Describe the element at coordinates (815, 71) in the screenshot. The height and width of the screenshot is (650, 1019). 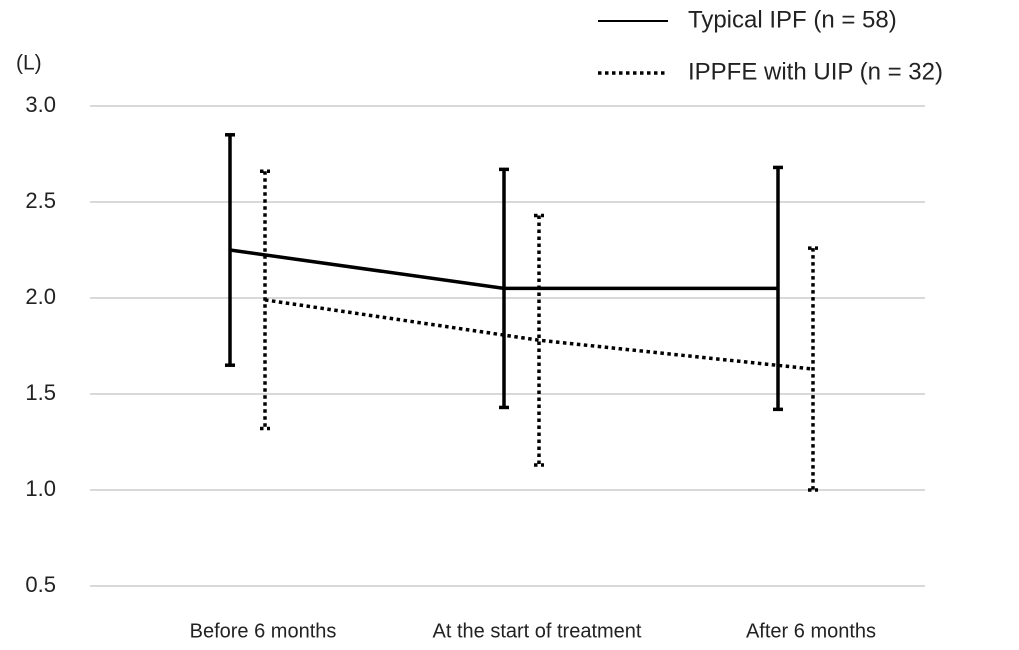
I see `legend-label: IPPFE with UIP (n = 32)` at that location.